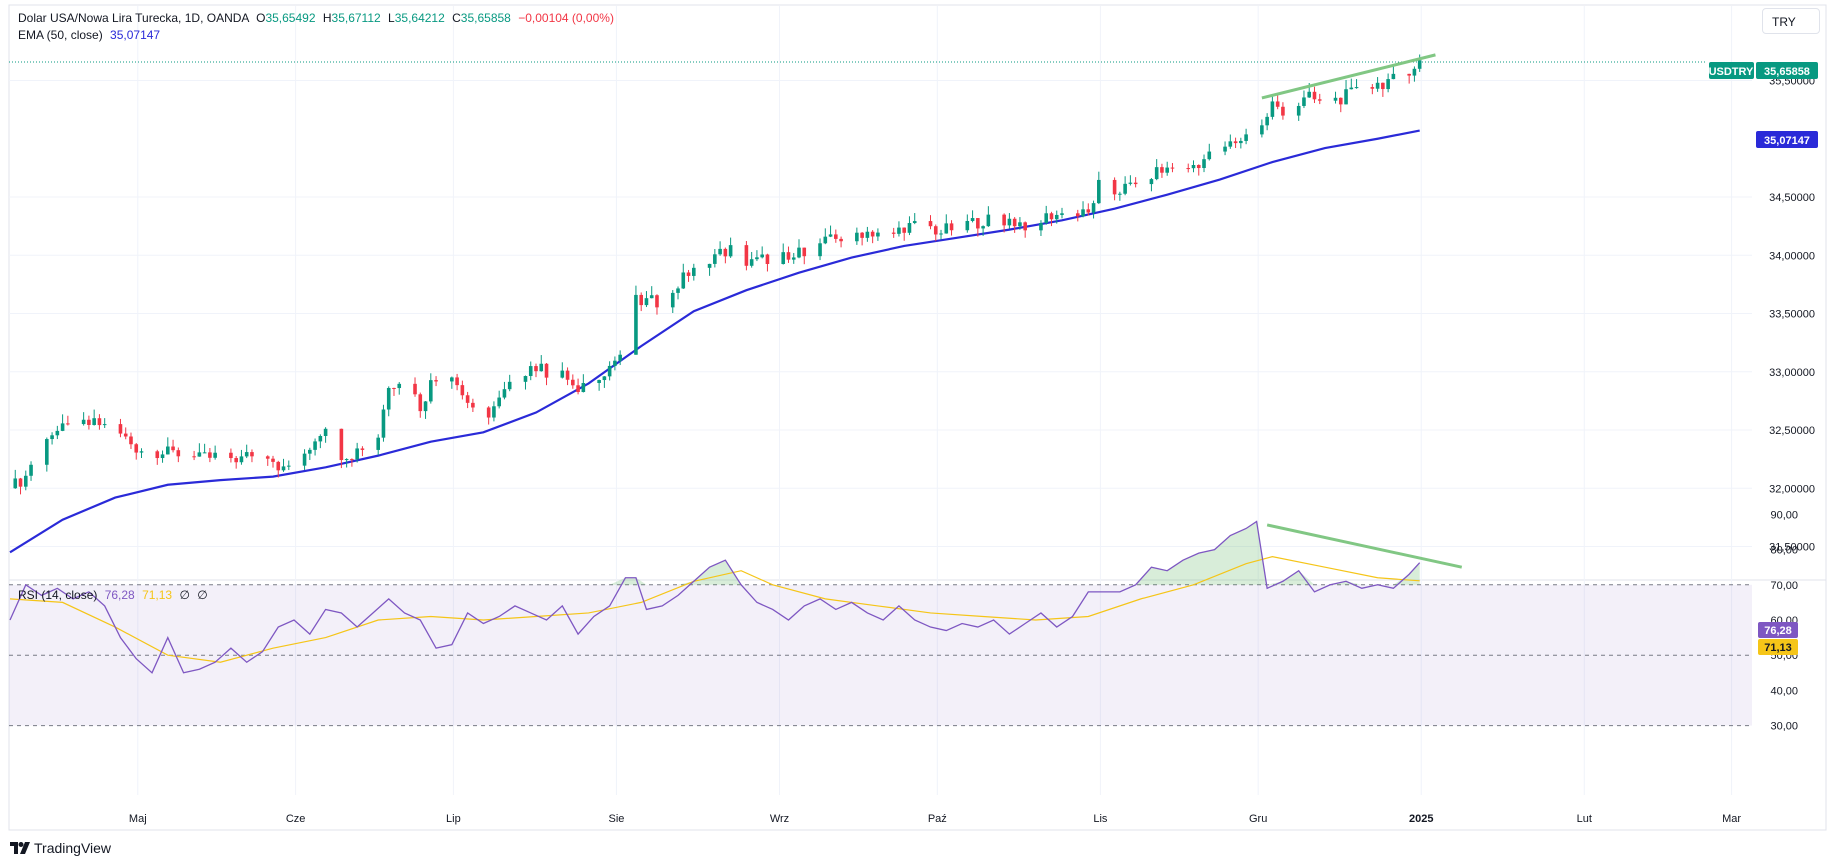 Image resolution: width=1835 pixels, height=867 pixels. I want to click on tradingview-logo: TradingView, so click(60, 848).